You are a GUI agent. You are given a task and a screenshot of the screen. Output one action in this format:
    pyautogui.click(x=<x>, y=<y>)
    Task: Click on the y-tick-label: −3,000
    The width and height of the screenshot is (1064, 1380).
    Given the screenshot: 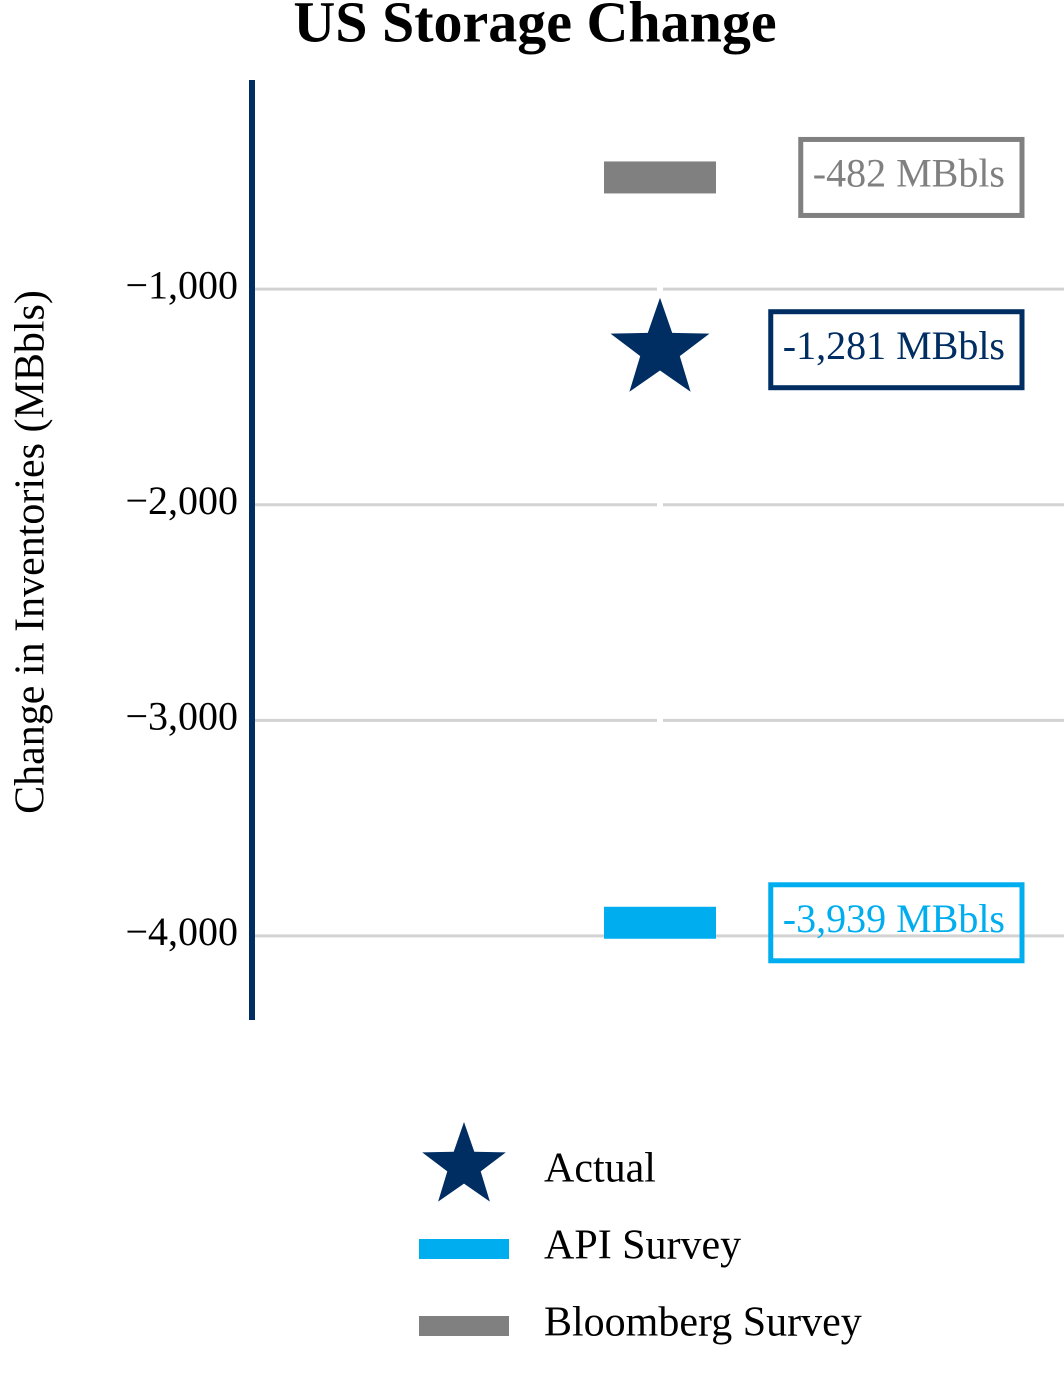 What is the action you would take?
    pyautogui.click(x=181, y=715)
    